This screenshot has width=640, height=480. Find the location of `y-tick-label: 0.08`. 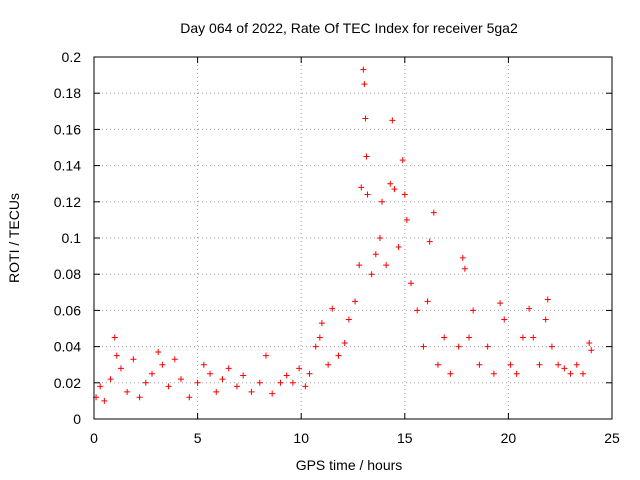

y-tick-label: 0.08 is located at coordinates (67, 274).